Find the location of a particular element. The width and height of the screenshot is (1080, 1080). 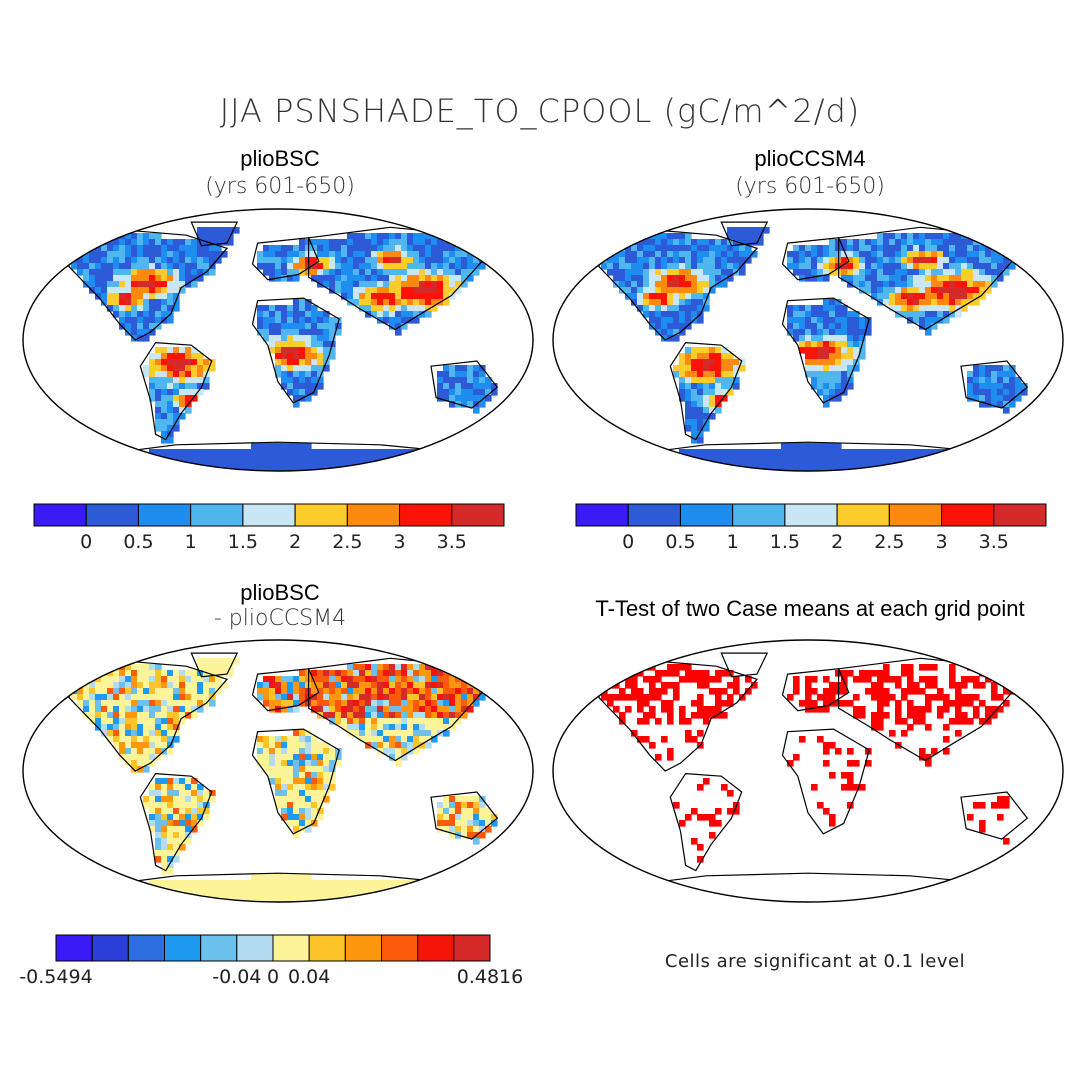

significance-note: Cells are significant at 0.1 level is located at coordinates (815, 961).